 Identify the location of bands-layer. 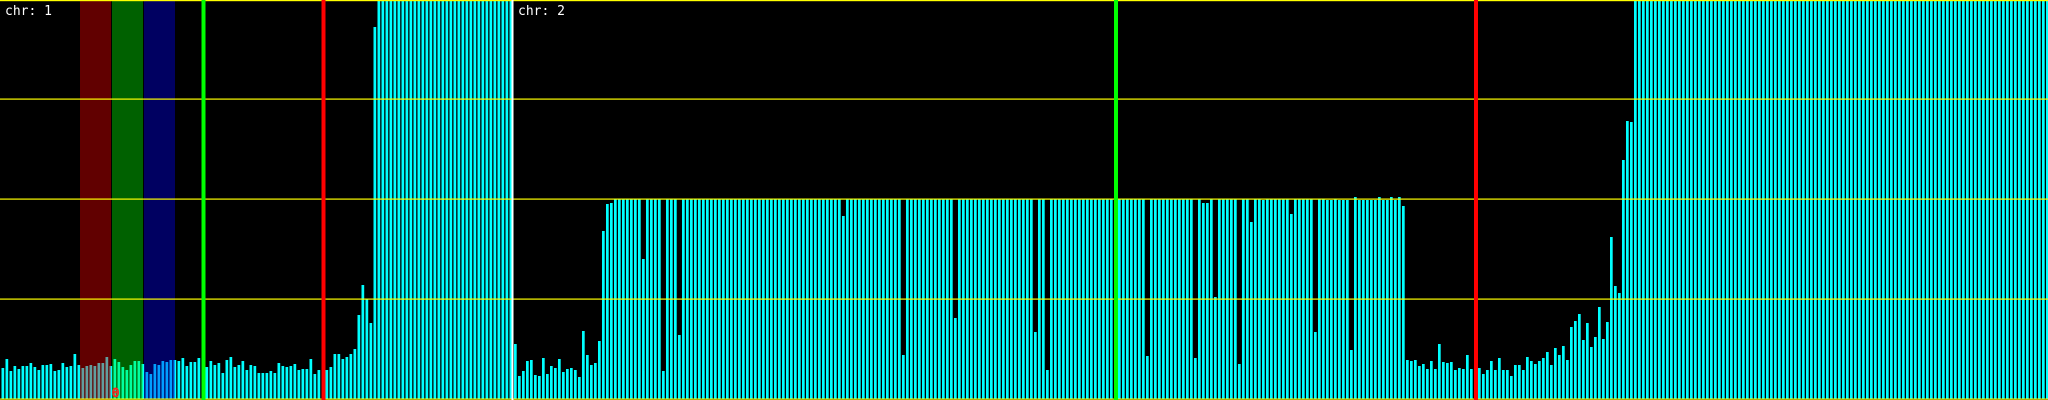
(127, 200).